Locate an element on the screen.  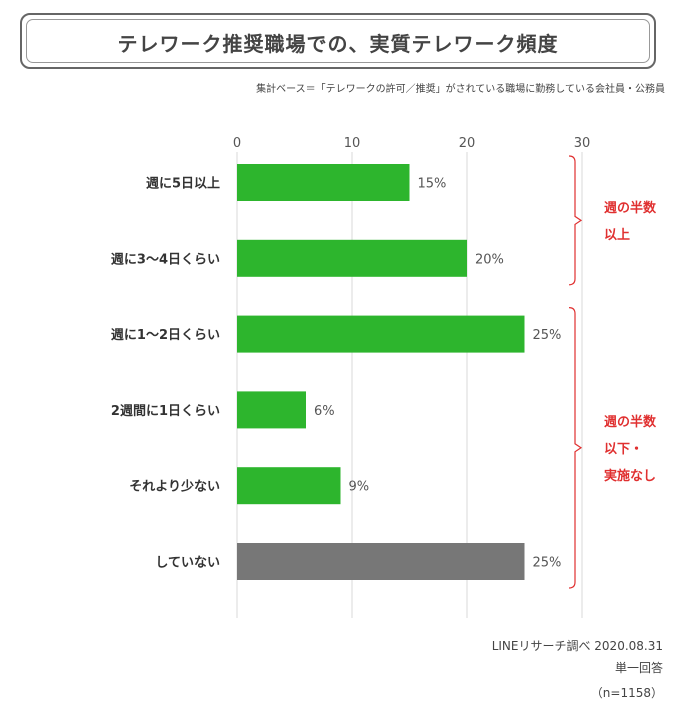
x-tick-label: 30 is located at coordinates (582, 143).